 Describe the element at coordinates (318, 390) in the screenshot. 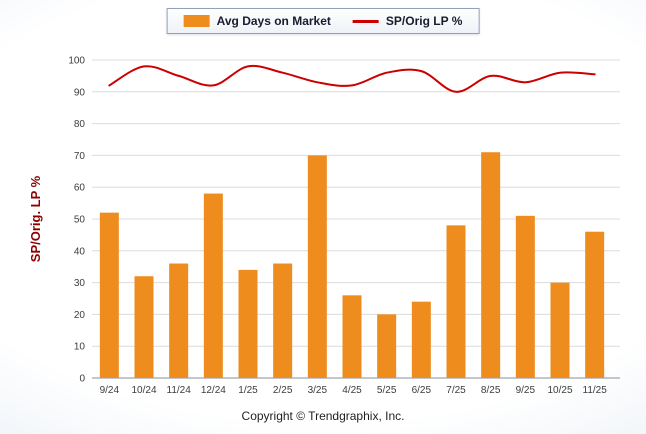

I see `x-tick-label: 3/25` at that location.